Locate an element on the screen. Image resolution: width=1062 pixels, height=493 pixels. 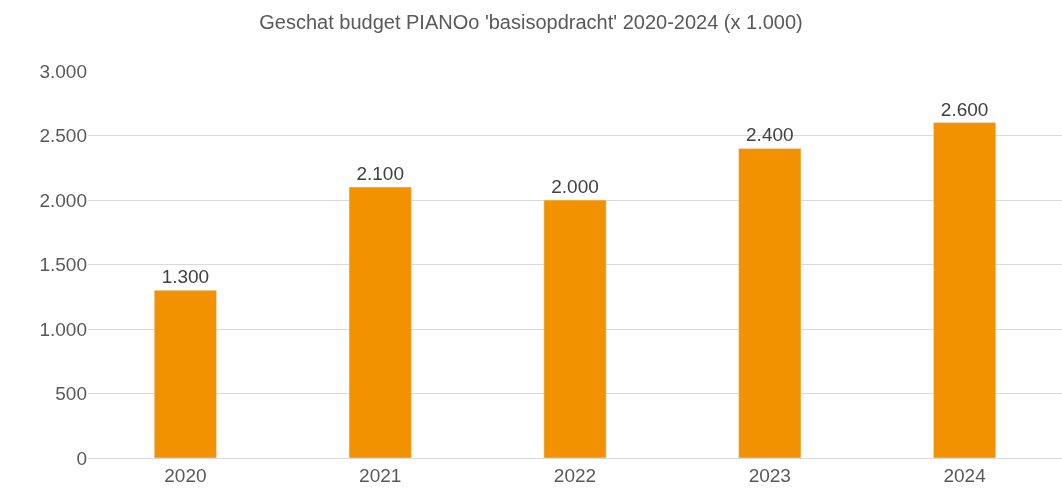
data-label: 2.400 is located at coordinates (770, 135).